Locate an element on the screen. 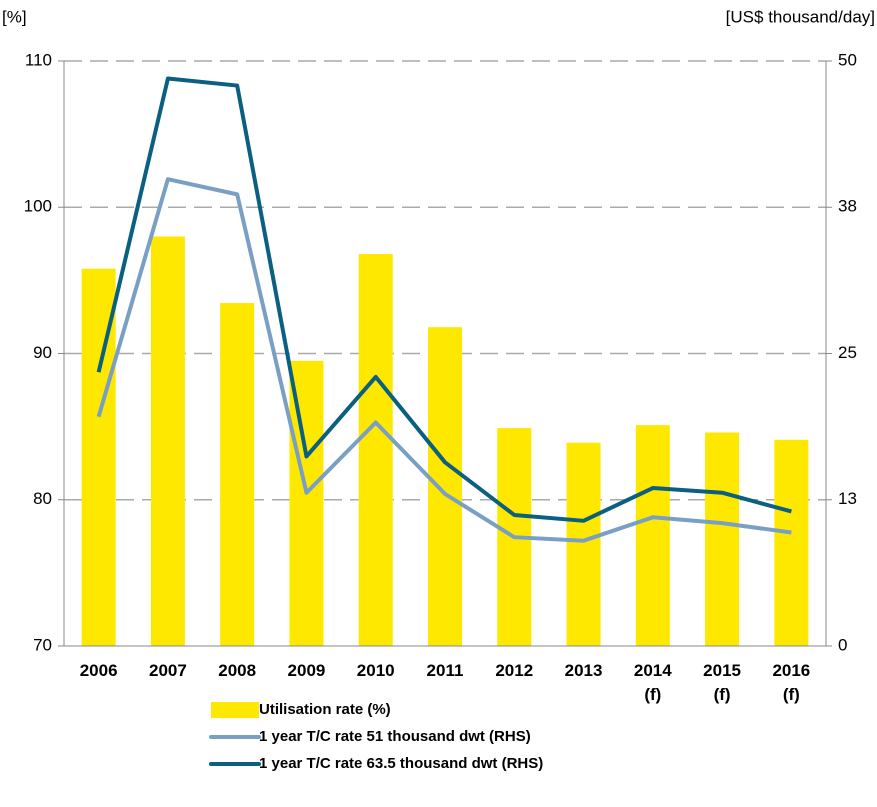 This screenshot has width=877, height=807. x-tick-label: 2010 is located at coordinates (375, 670).